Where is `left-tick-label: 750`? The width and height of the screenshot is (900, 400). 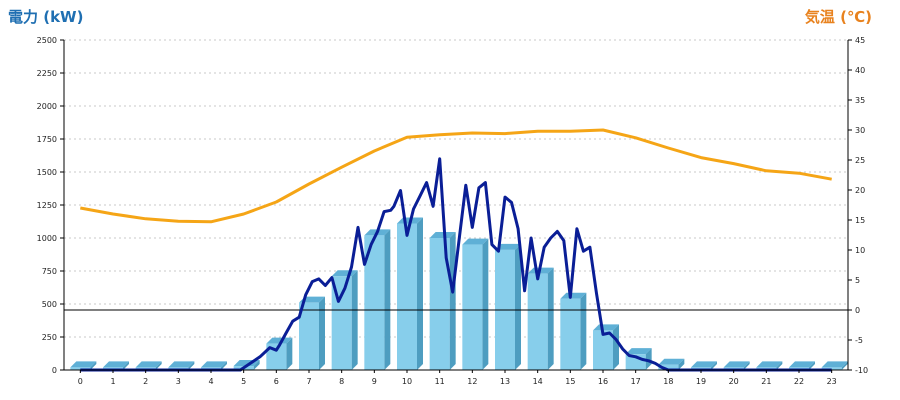 left-tick-label: 750 is located at coordinates (49, 271).